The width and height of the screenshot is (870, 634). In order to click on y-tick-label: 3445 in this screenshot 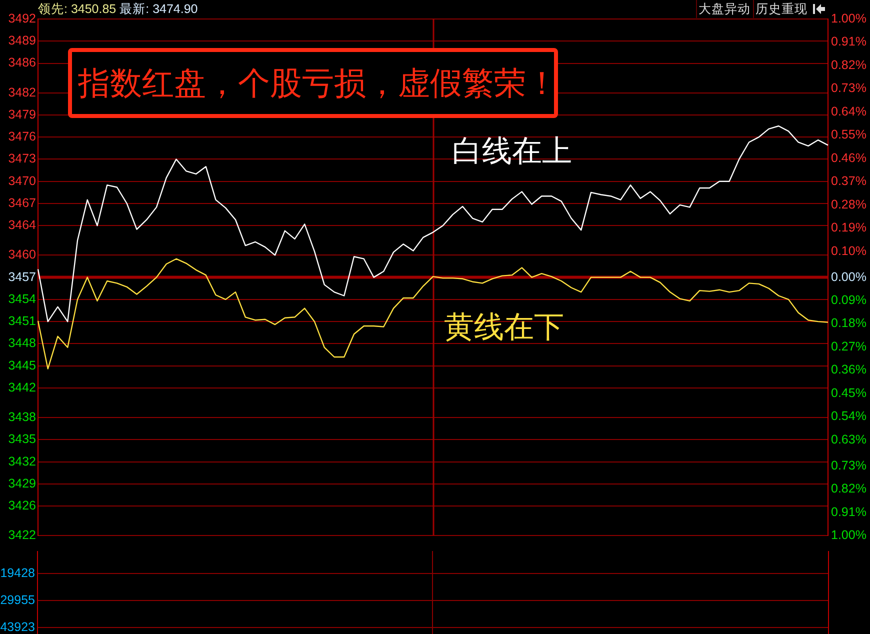, I will do `click(22, 365)`.